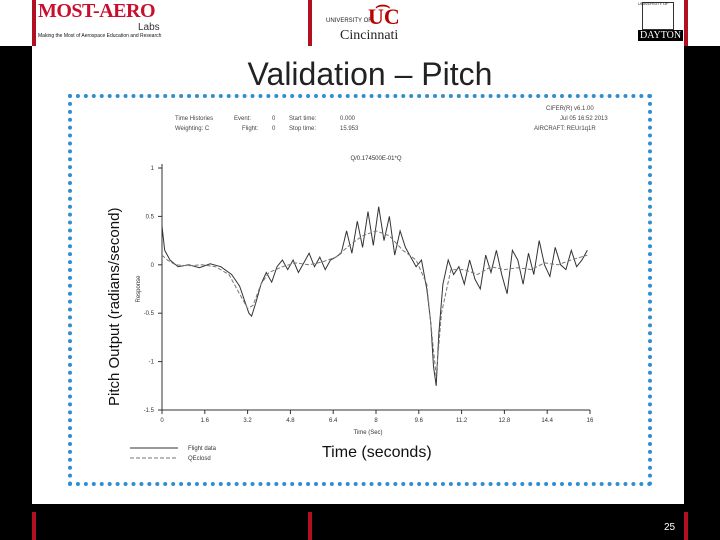 The width and height of the screenshot is (720, 540). I want to click on accent-bar-bottom-center, so click(310, 526).